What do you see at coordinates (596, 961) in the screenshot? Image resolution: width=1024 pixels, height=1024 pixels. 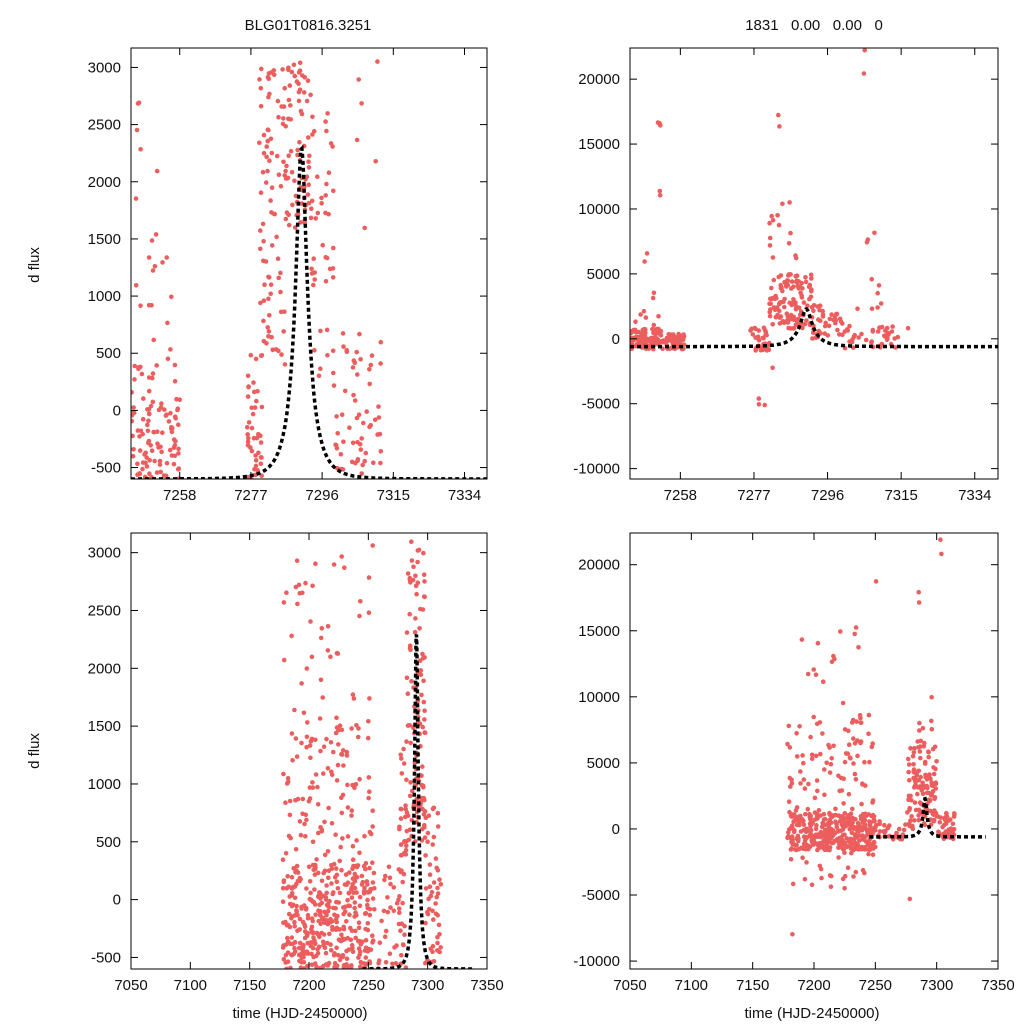 I see `y-tick-label: -10000` at bounding box center [596, 961].